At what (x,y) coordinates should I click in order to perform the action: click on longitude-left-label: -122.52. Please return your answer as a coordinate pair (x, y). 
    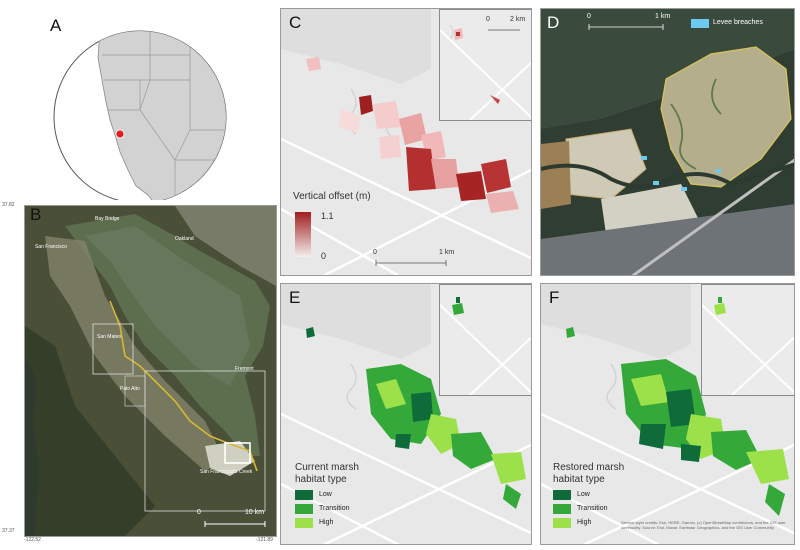
    Looking at the image, I should click on (32, 540).